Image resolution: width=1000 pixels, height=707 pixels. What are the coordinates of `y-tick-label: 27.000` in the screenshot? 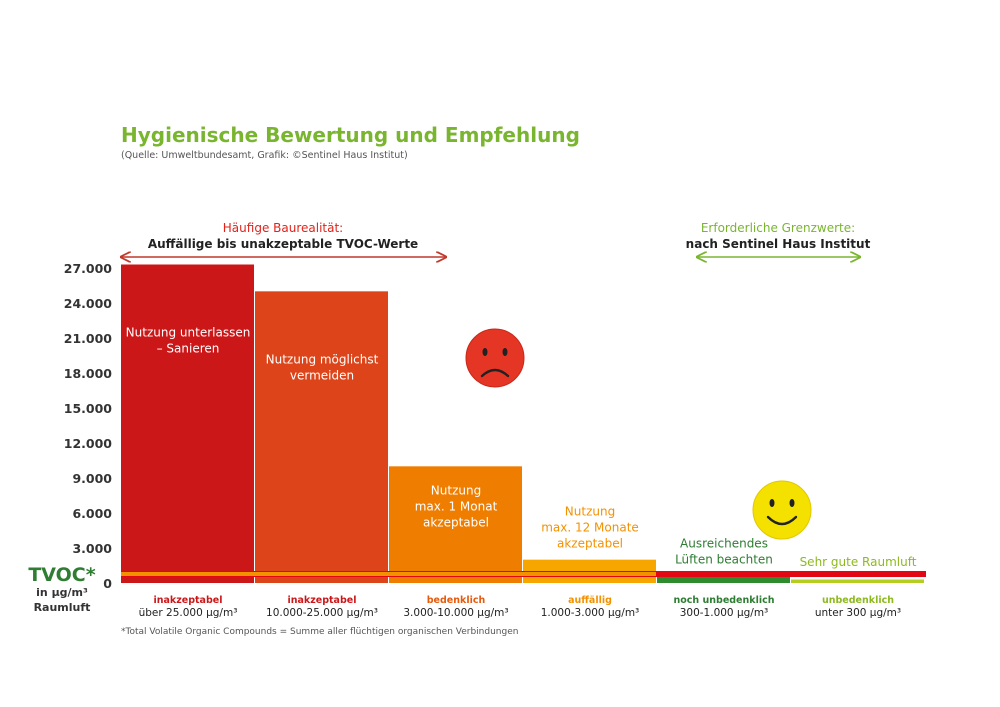 It's located at (88, 268).